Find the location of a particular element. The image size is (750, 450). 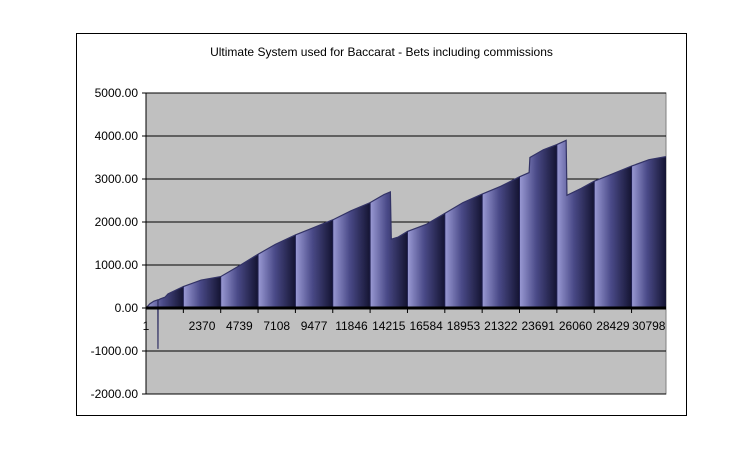

x-tick-label: 23691 is located at coordinates (539, 326).